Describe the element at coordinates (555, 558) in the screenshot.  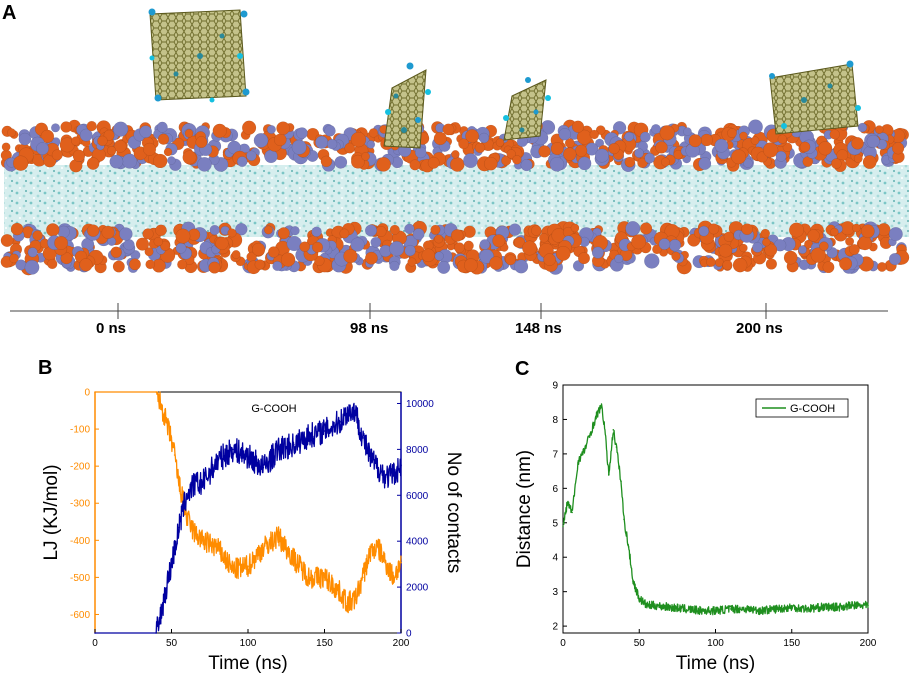
I see `y-tick-label: 4` at that location.